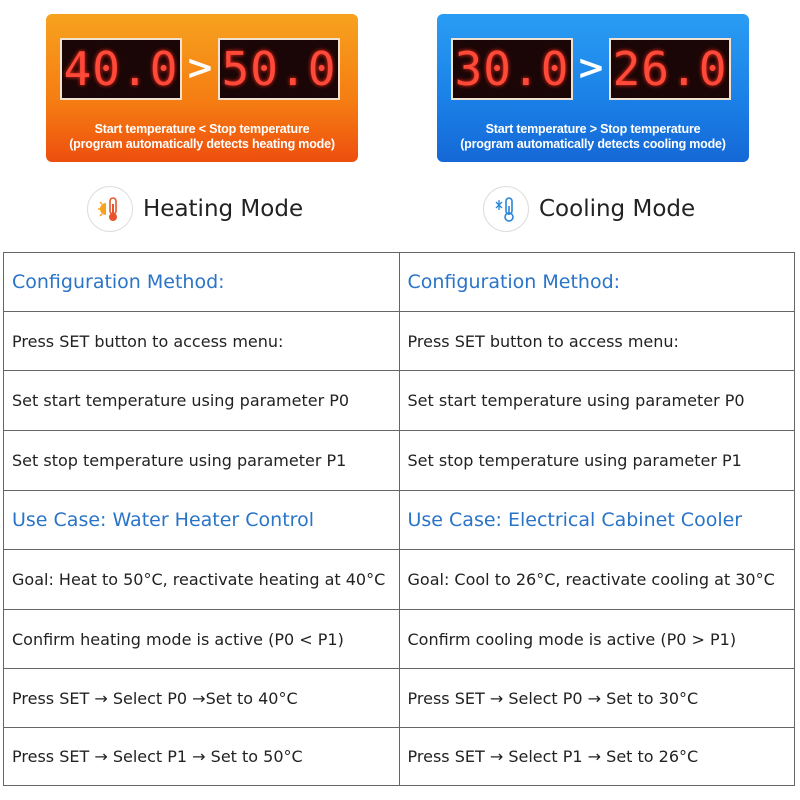 Image resolution: width=800 pixels, height=800 pixels. Describe the element at coordinates (121, 69) in the screenshot. I see `start-temp-display: 40.0` at that location.